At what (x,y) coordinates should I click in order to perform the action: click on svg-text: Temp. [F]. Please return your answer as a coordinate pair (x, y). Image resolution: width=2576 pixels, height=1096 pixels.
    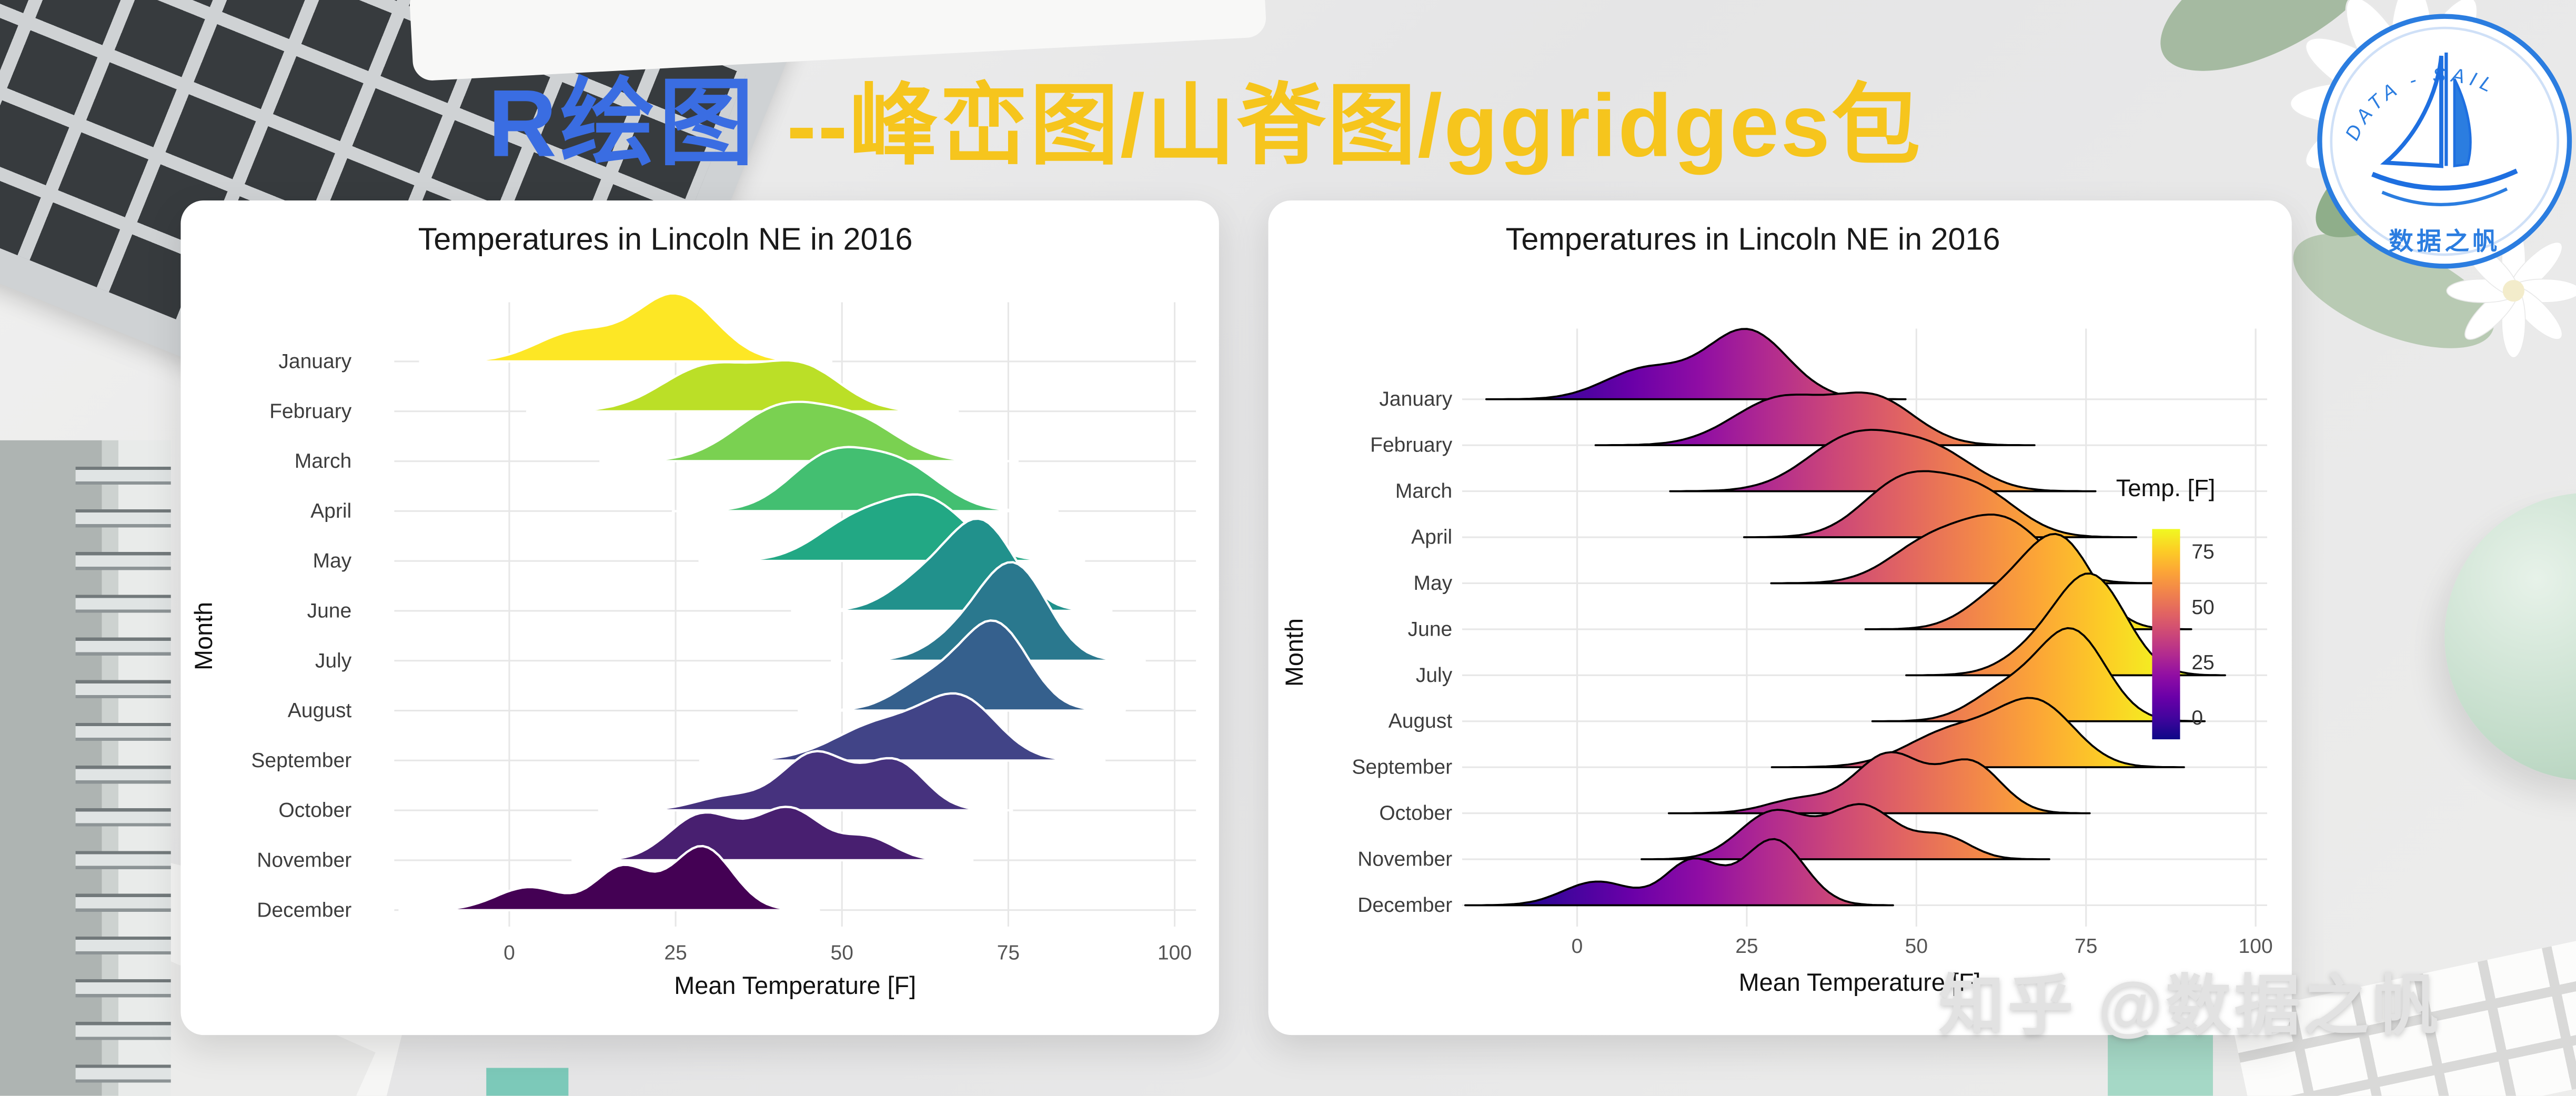
    Looking at the image, I should click on (2166, 488).